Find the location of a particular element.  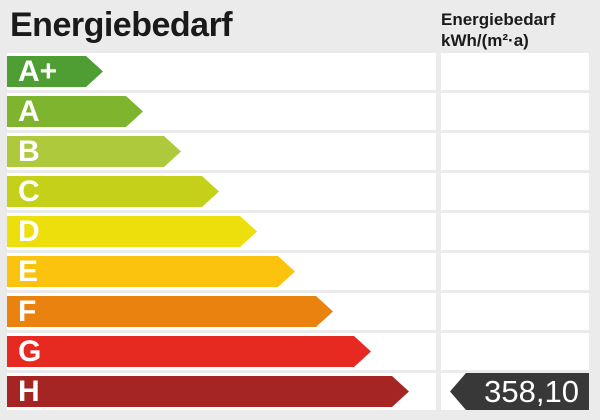

scale-row-f: F is located at coordinates (298, 311).